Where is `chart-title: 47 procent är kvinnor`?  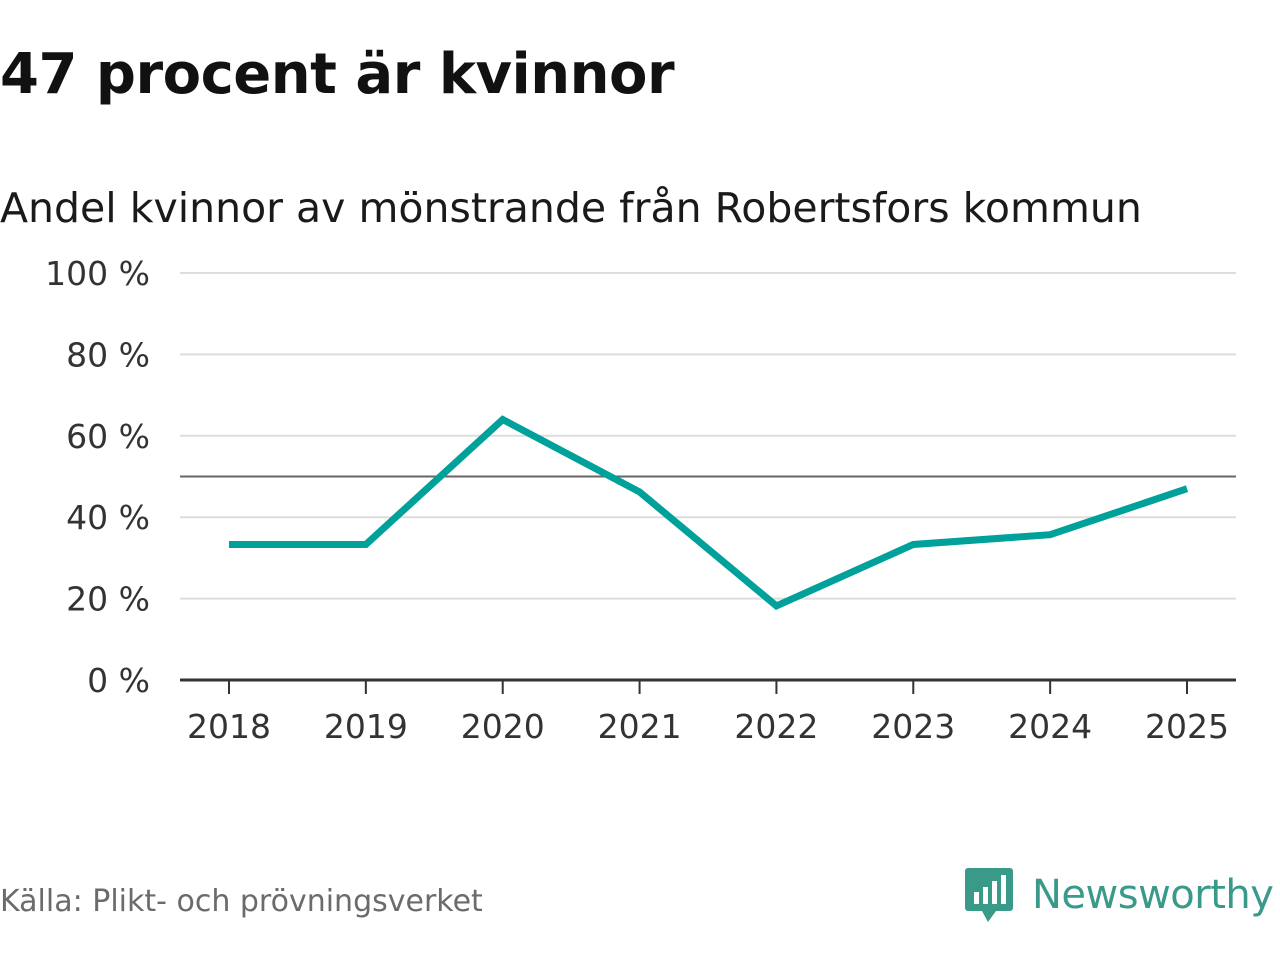 chart-title: 47 procent är kvinnor is located at coordinates (337, 74).